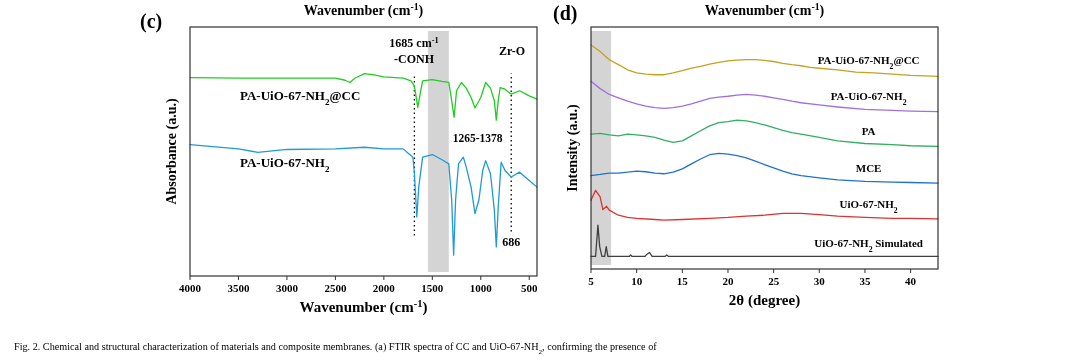 The height and width of the screenshot is (360, 1080). Describe the element at coordinates (529, 288) in the screenshot. I see `x-tick-label: 500` at that location.